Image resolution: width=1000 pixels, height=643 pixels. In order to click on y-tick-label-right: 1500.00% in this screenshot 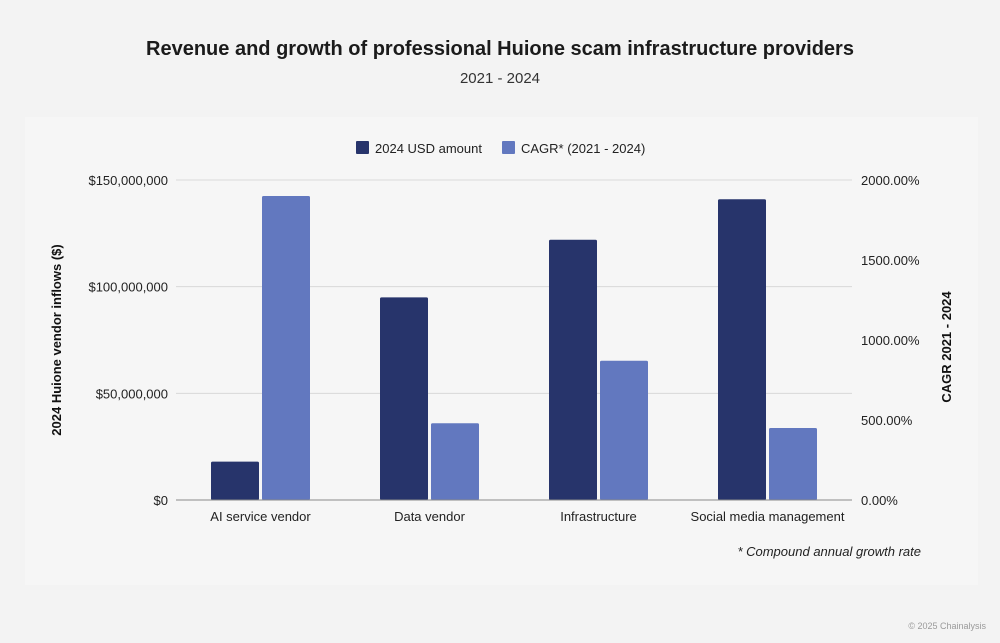, I will do `click(890, 260)`.